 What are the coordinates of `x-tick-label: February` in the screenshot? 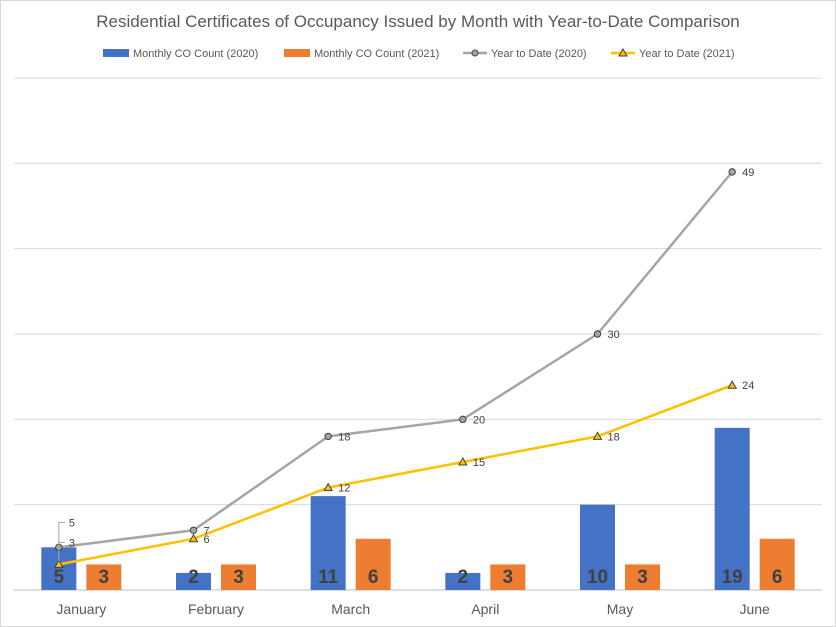 It's located at (216, 609).